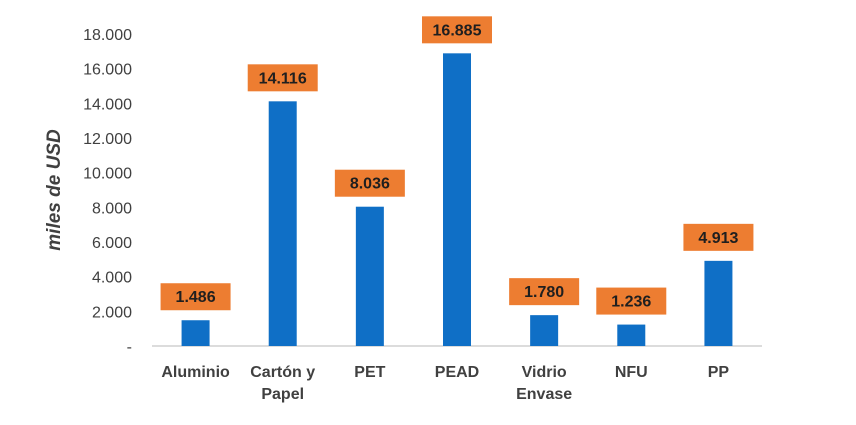 Image resolution: width=856 pixels, height=425 pixels. What do you see at coordinates (112, 312) in the screenshot?
I see `y-tick-label: 2.000` at bounding box center [112, 312].